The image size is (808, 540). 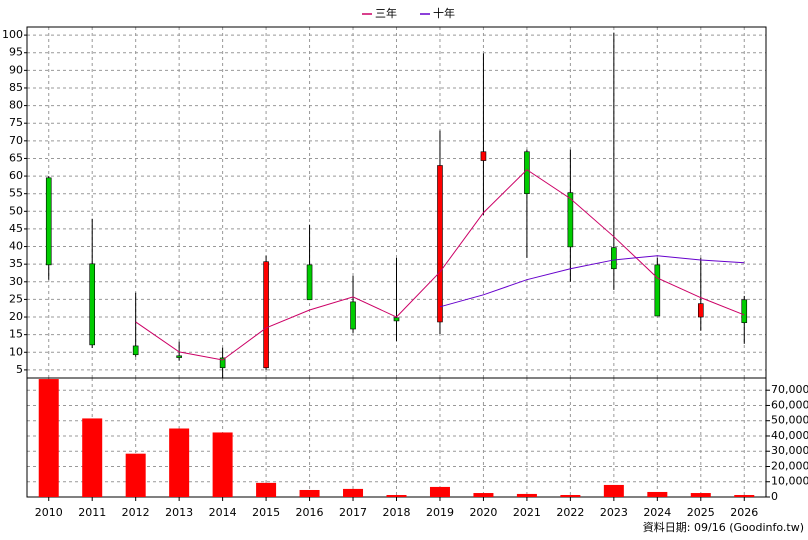 I want to click on y-tick-label: 50,000, so click(x=789, y=420).